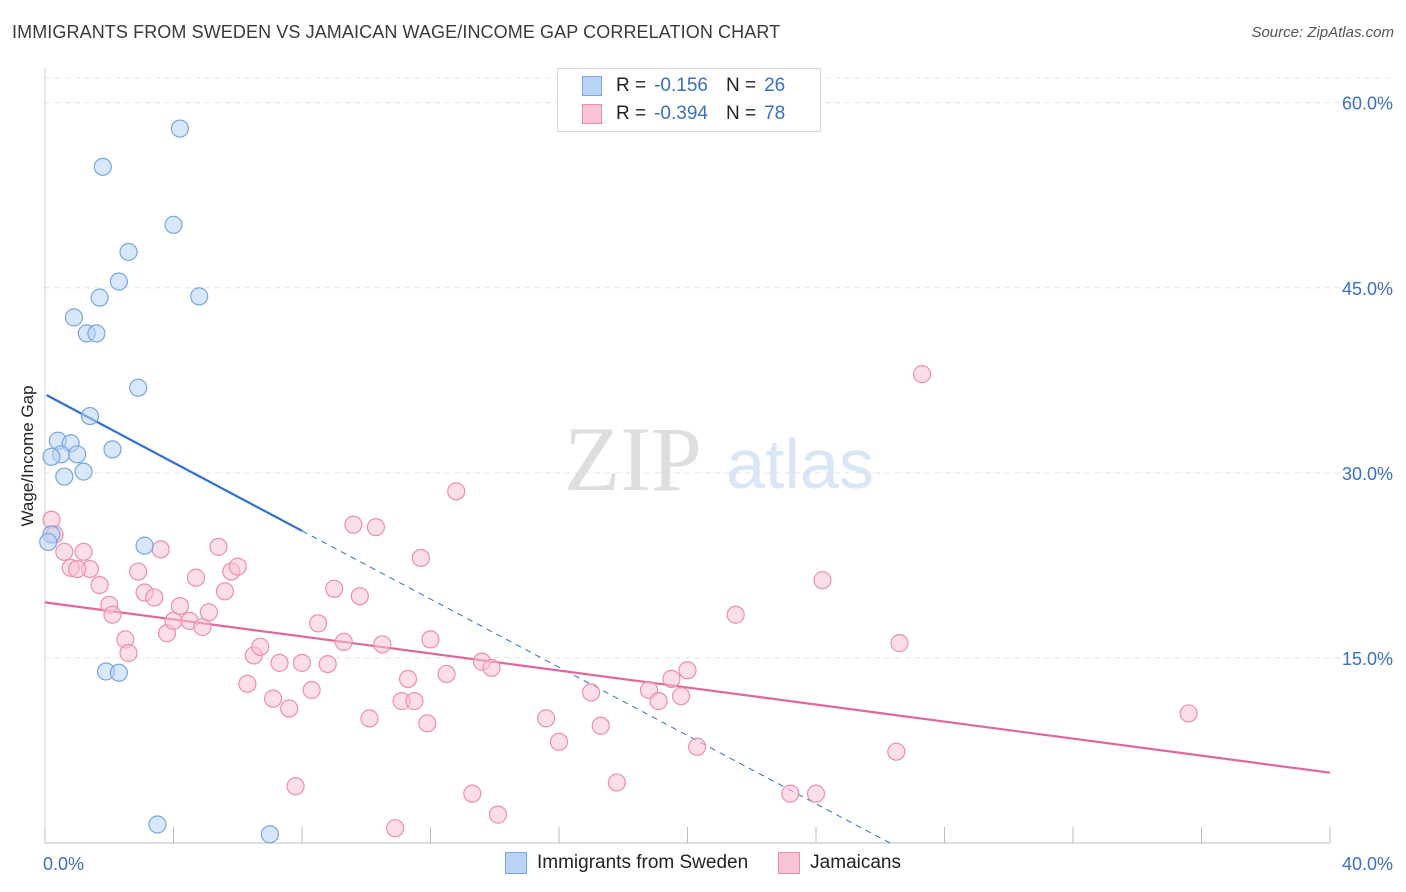  I want to click on x-tick-label: 40.0%, so click(1367, 864).